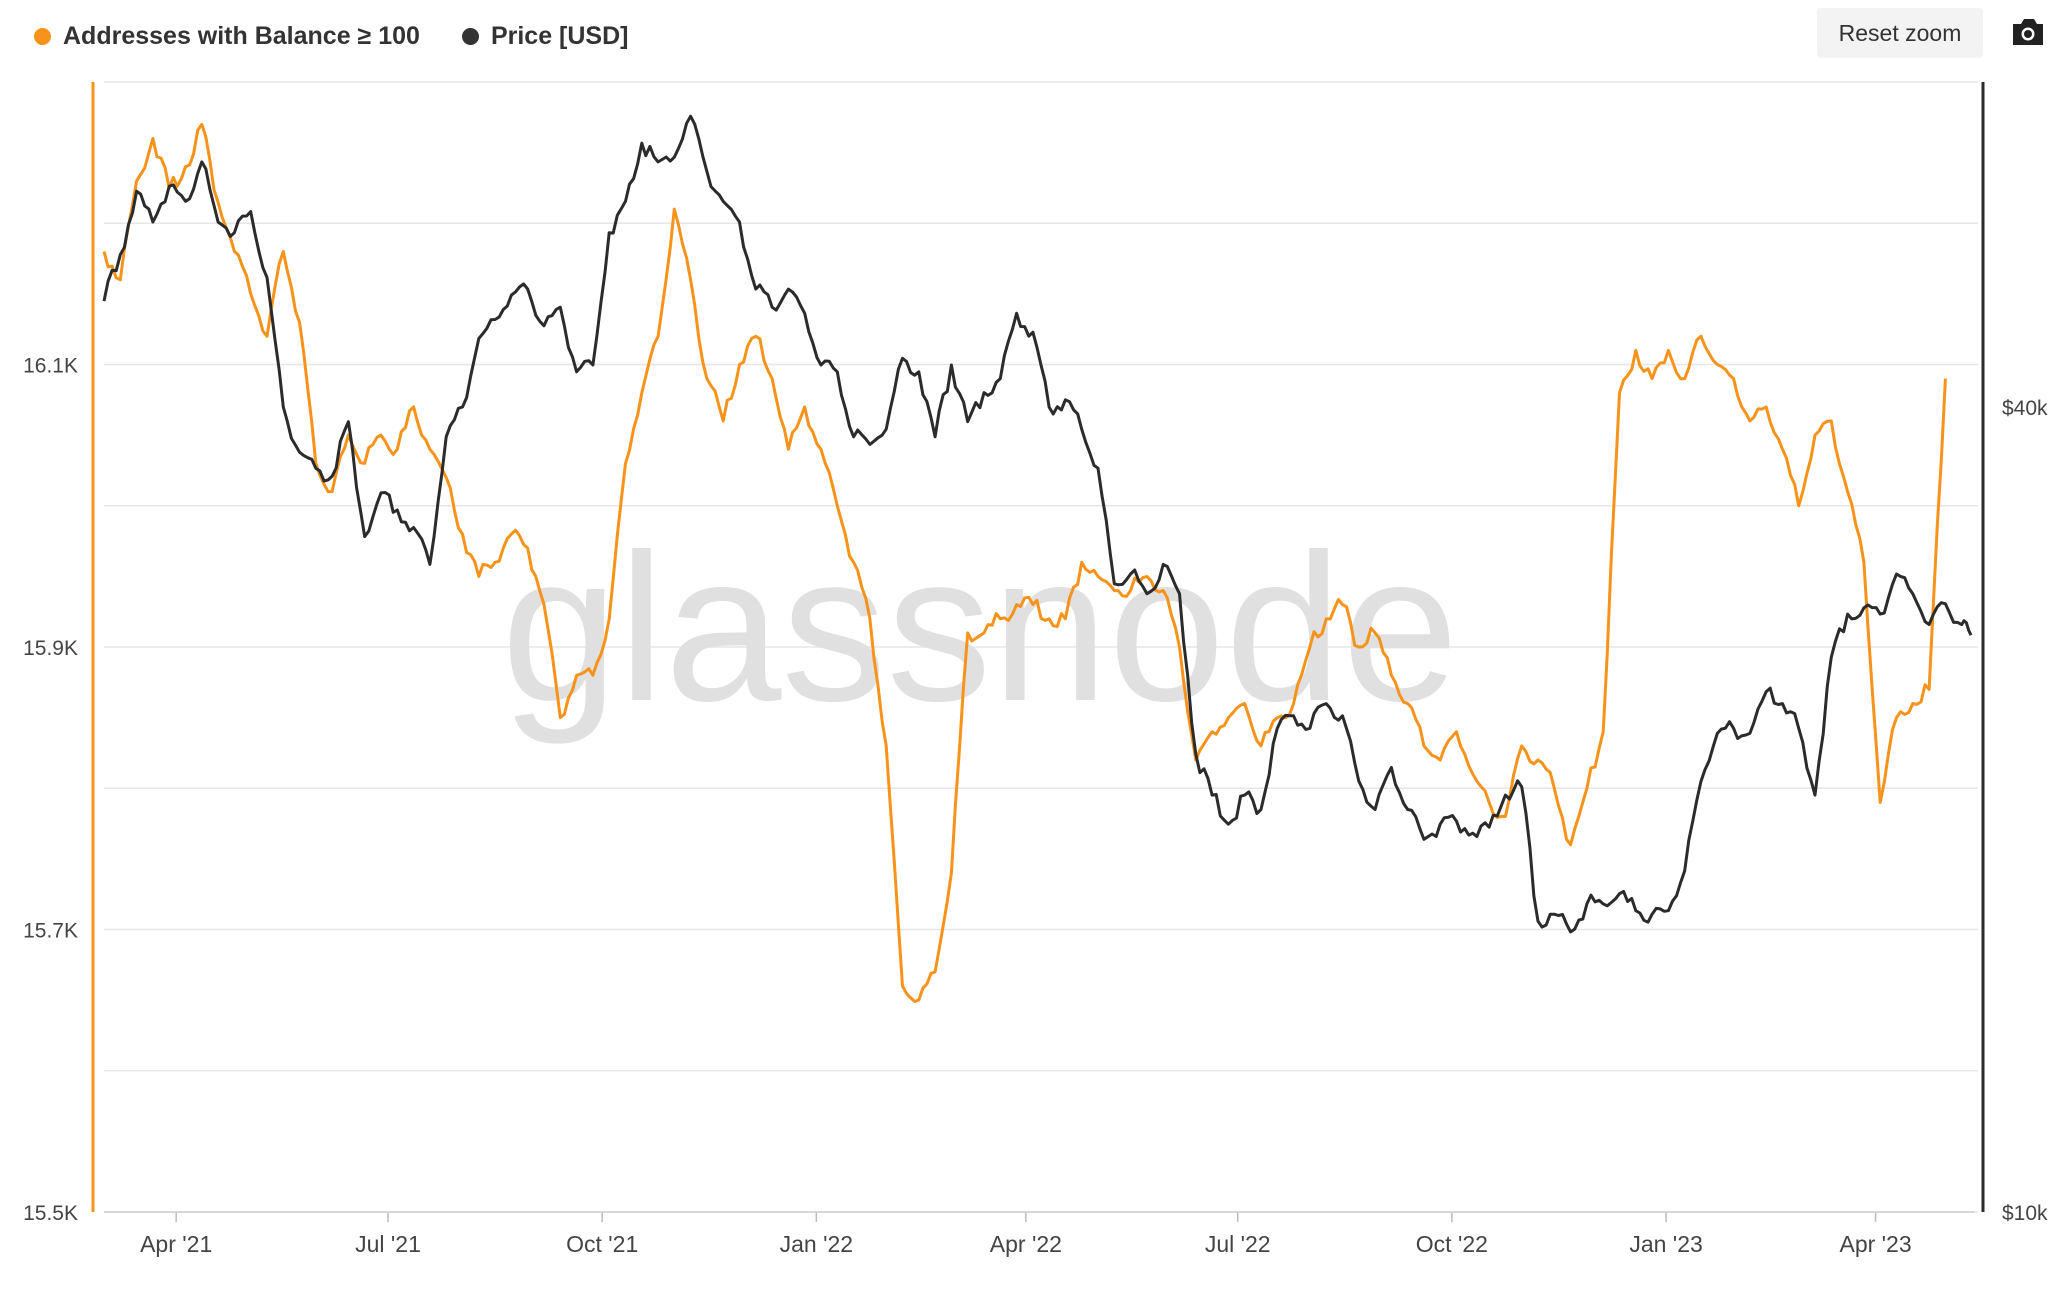  What do you see at coordinates (1026, 1244) in the screenshot?
I see `x-tick-label: Apr '22` at bounding box center [1026, 1244].